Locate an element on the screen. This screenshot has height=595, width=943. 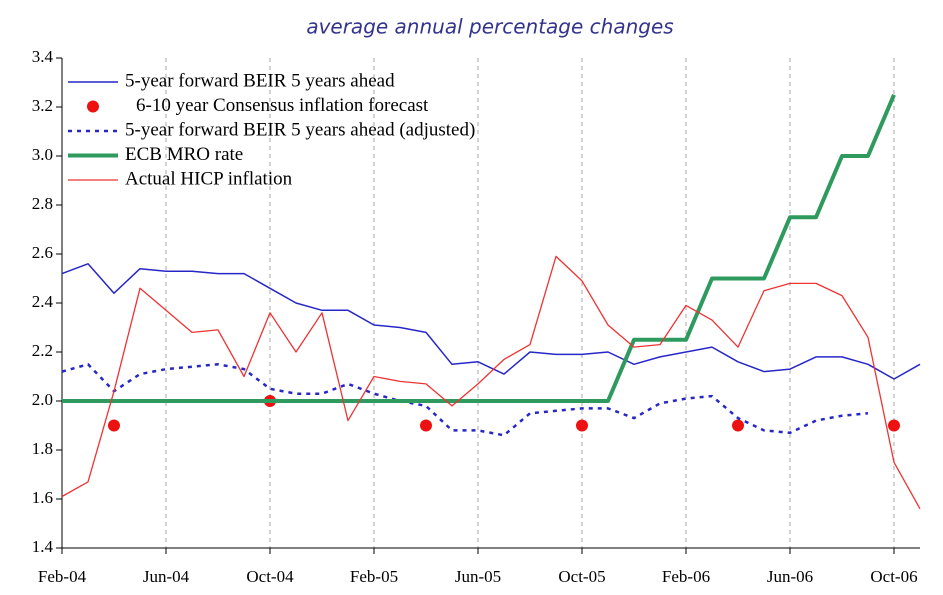
y-tick-label: 3.2 is located at coordinates (42, 105).